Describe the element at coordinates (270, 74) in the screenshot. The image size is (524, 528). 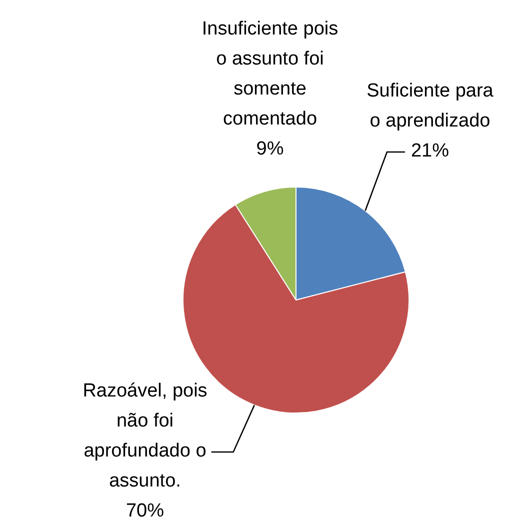
I see `slice-label: Insuficiente pois o assunto foi somente comentado` at that location.